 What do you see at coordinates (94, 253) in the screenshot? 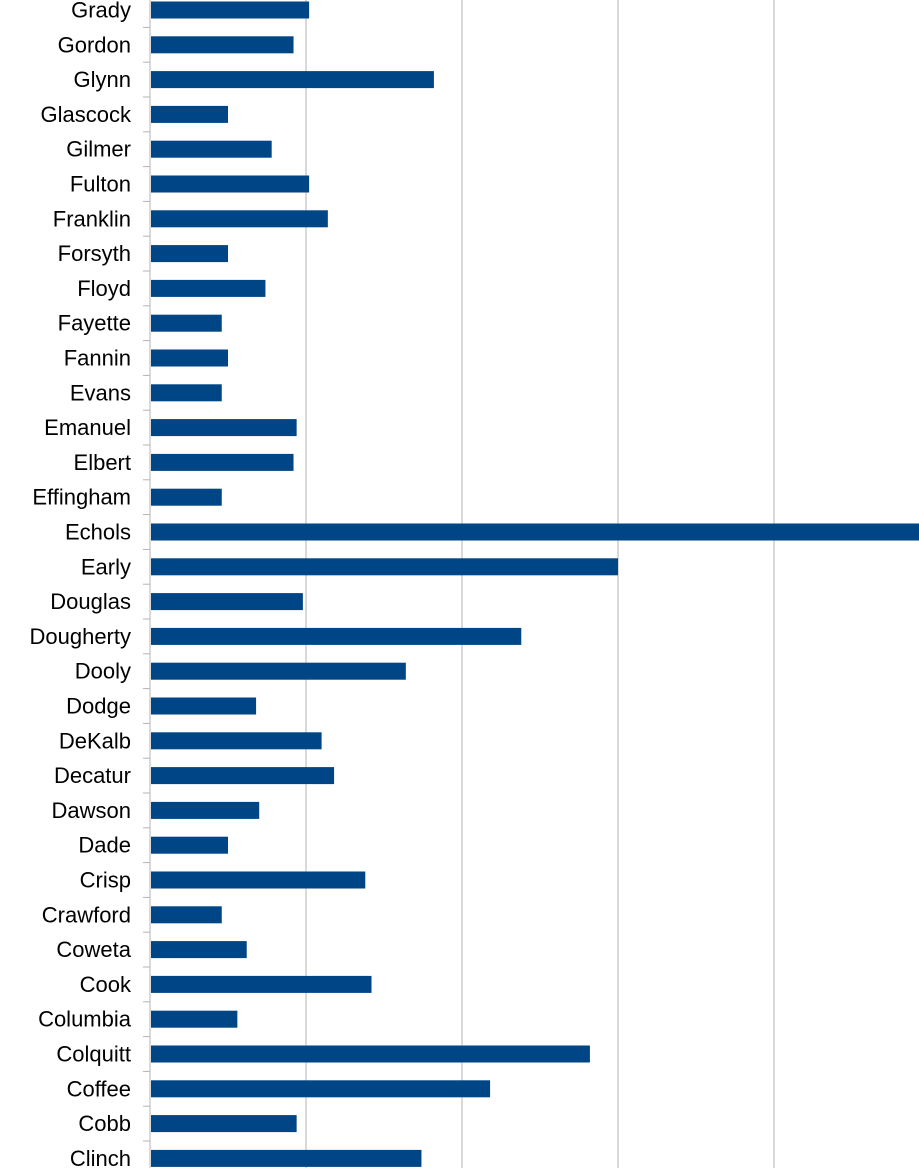
I see `category-label-forsyth: Forsyth` at bounding box center [94, 253].